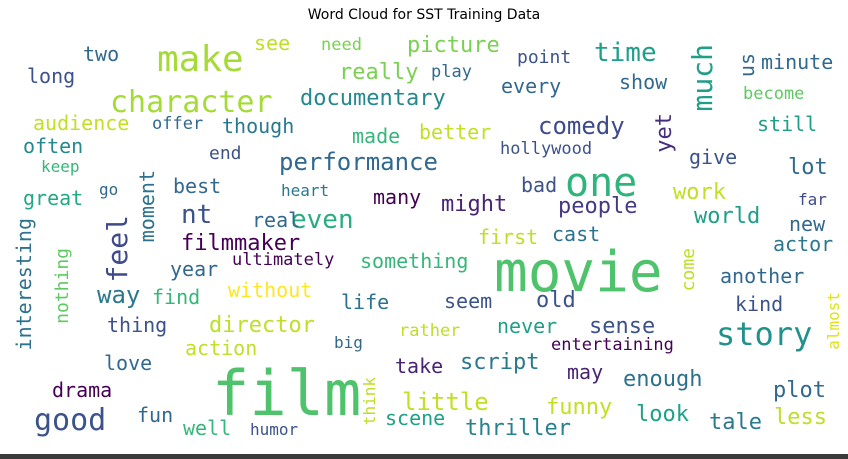  Describe the element at coordinates (376, 136) in the screenshot. I see `word-made: made` at that location.